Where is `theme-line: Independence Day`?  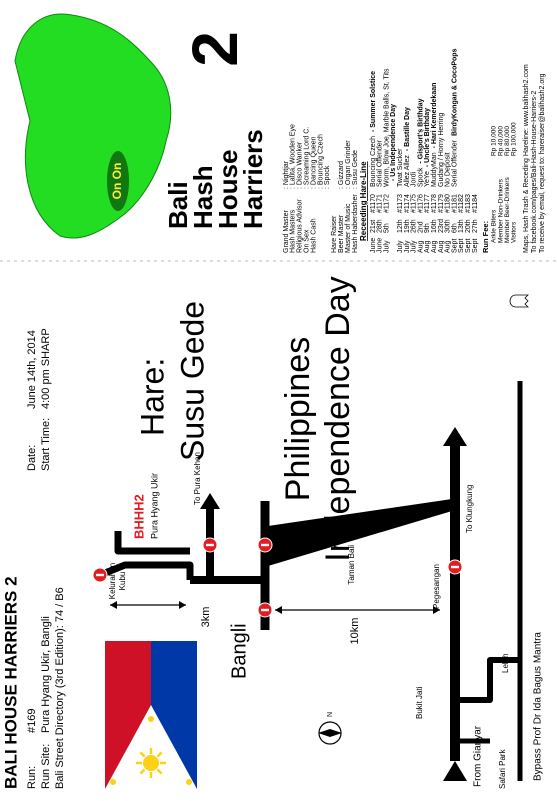
theme-line: Independence Day is located at coordinates (338, 418).